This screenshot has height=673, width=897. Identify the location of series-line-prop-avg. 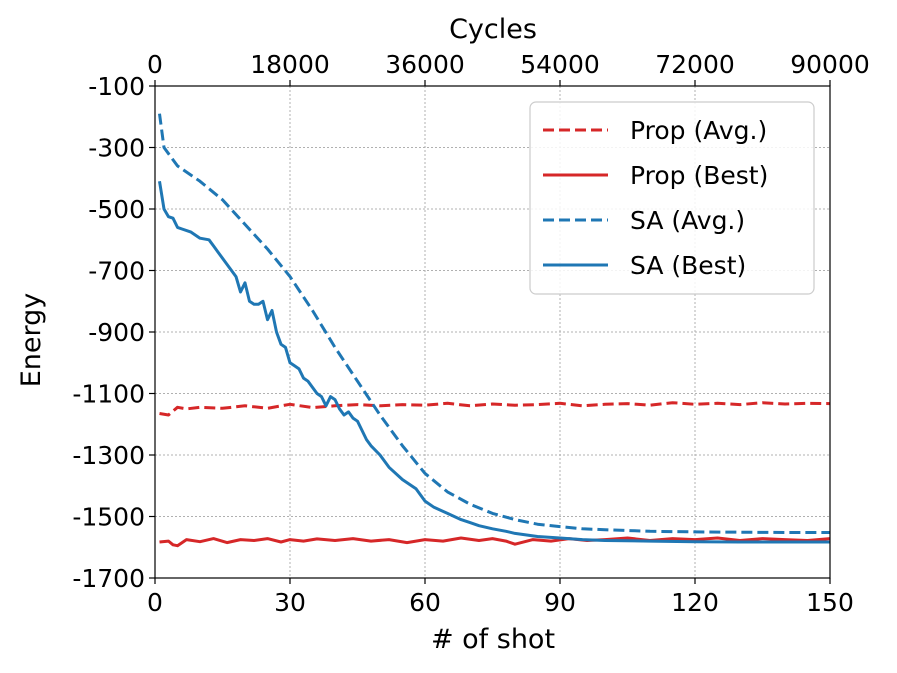
(495, 409).